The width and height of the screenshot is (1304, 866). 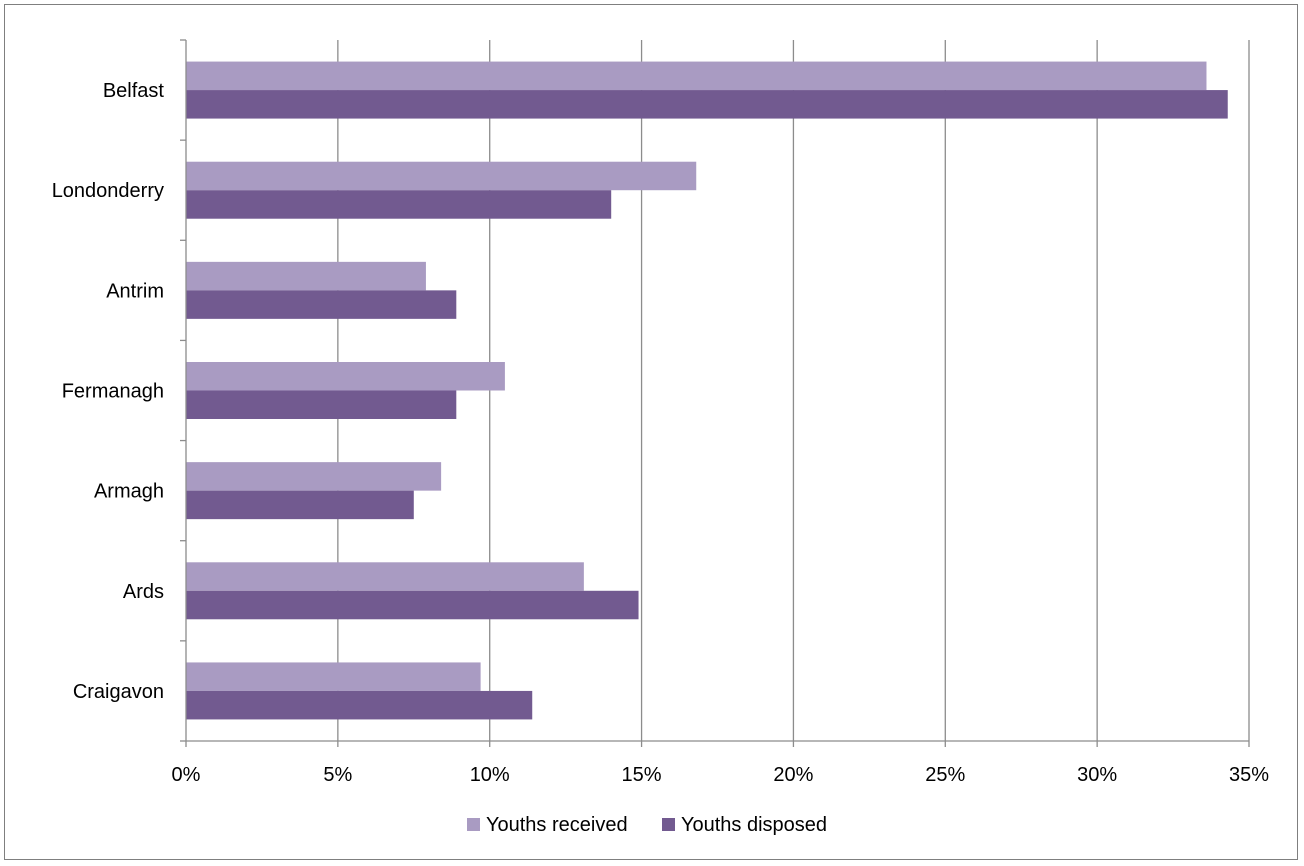 What do you see at coordinates (1097, 775) in the screenshot?
I see `x-tick-label: 30%` at bounding box center [1097, 775].